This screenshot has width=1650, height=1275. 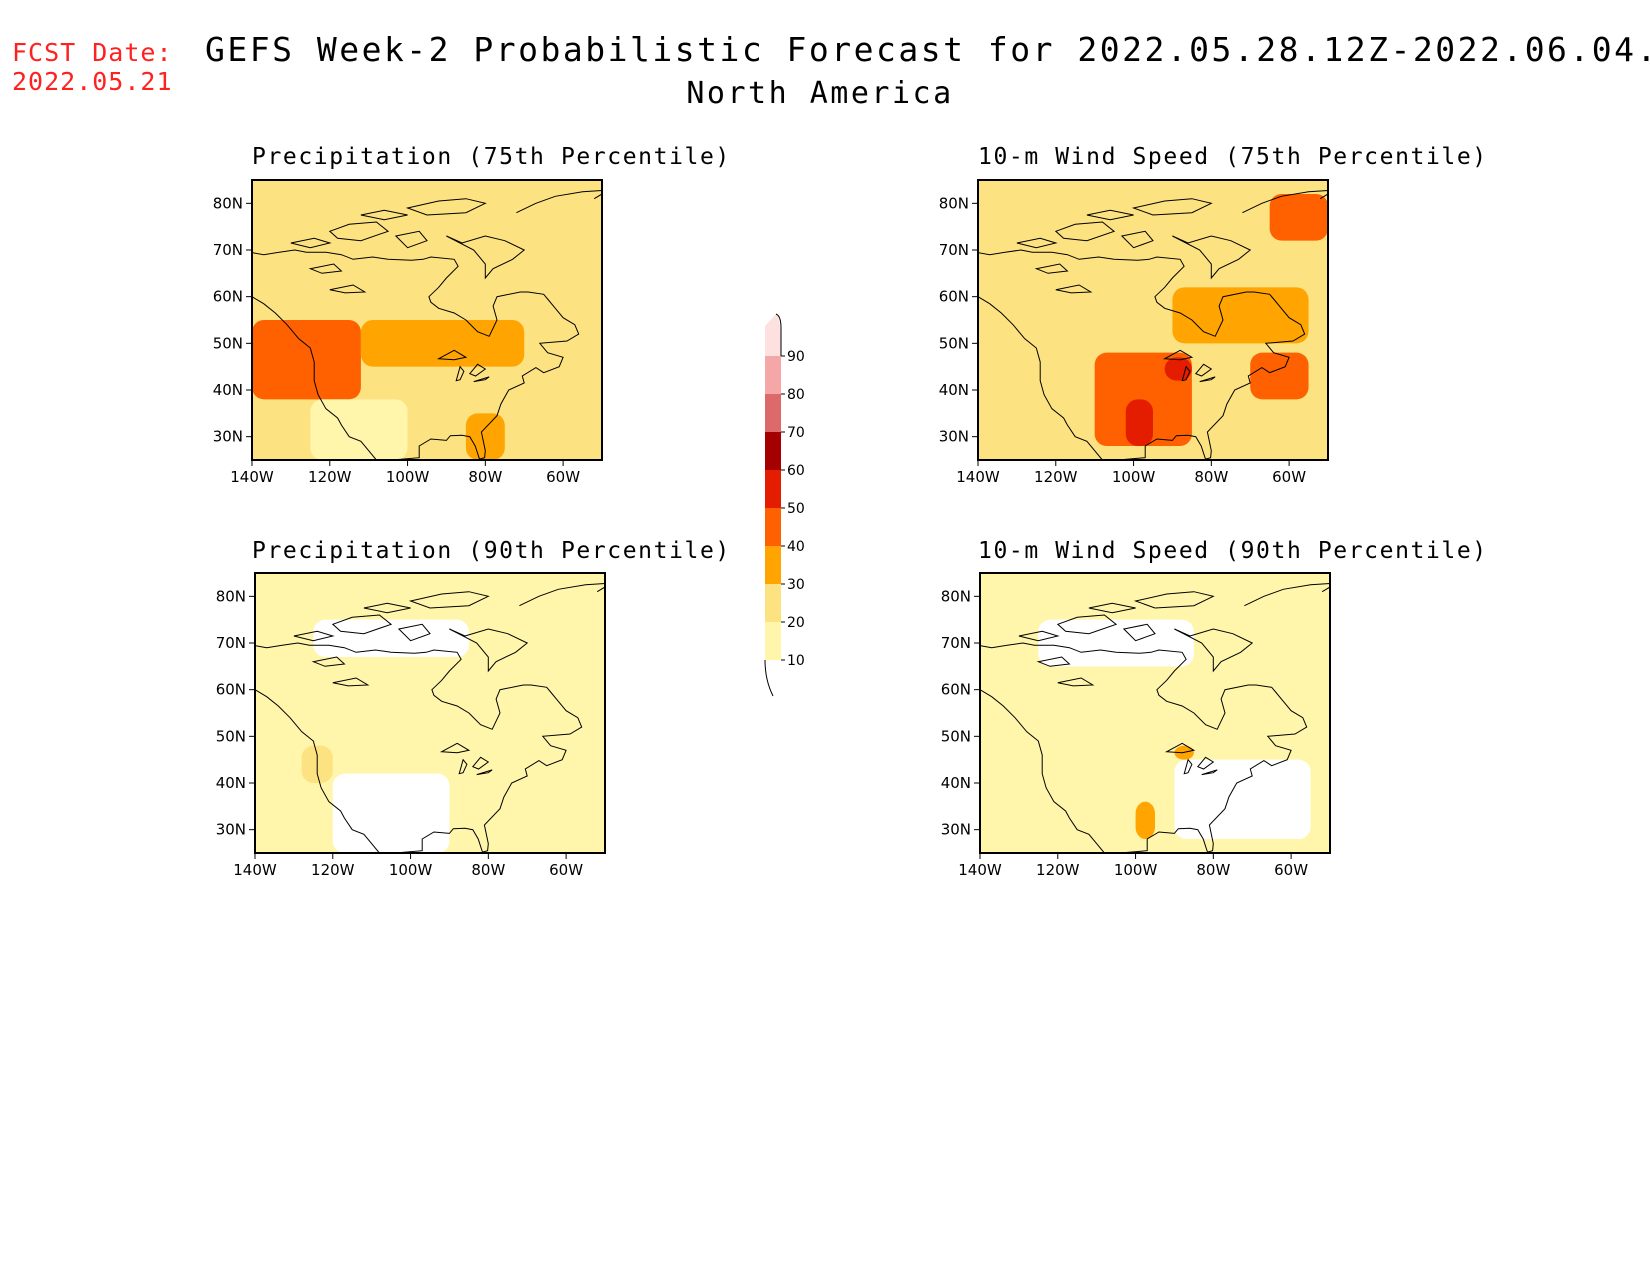 I want to click on map-wind-90-svg: 140W 120W 100W 80W 60W 30N 40N 50N 60N 70N 80N, so click(x=1136, y=725).